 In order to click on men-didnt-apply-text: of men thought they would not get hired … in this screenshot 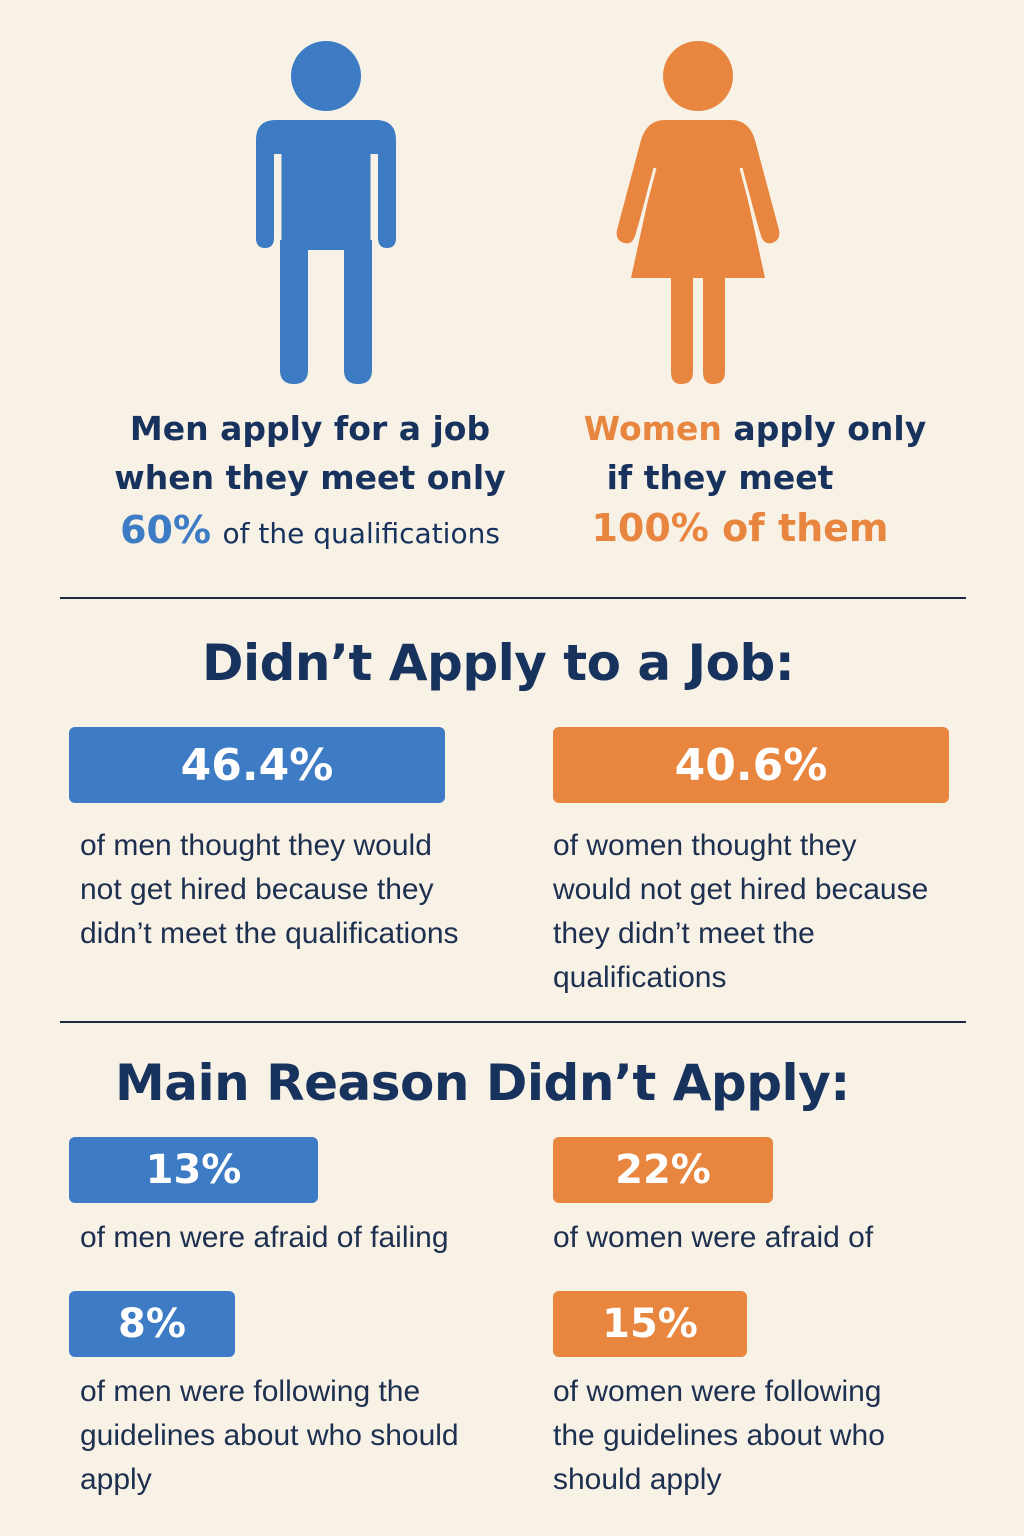, I will do `click(269, 889)`.